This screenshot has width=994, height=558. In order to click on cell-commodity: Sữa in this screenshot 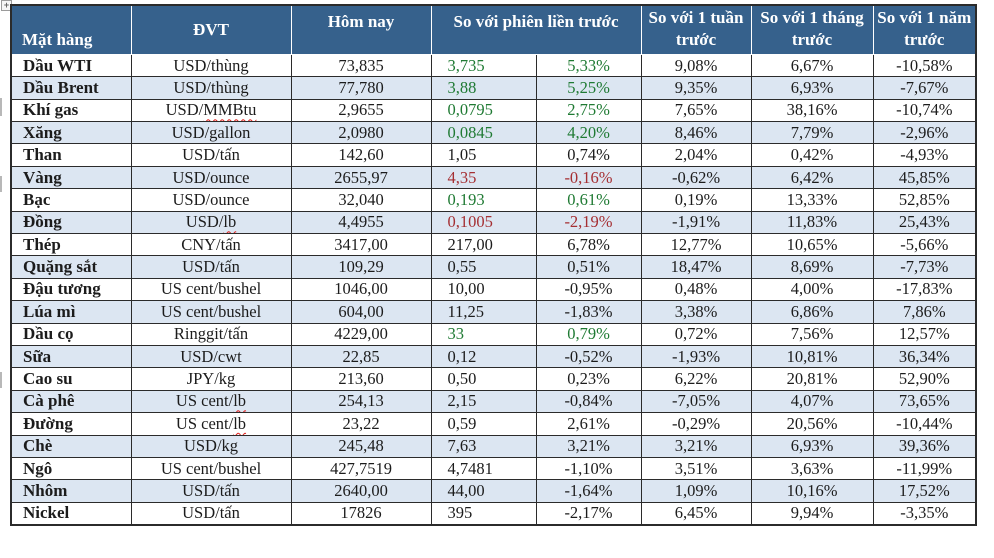, I will do `click(71, 356)`.